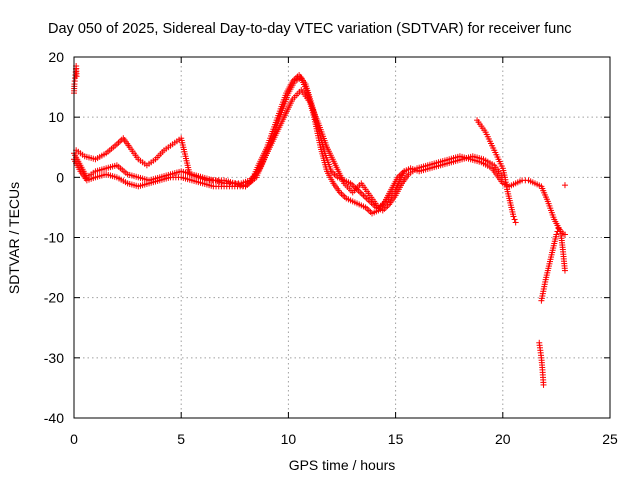  Describe the element at coordinates (541, 363) in the screenshot. I see `series-trace-f` at that location.